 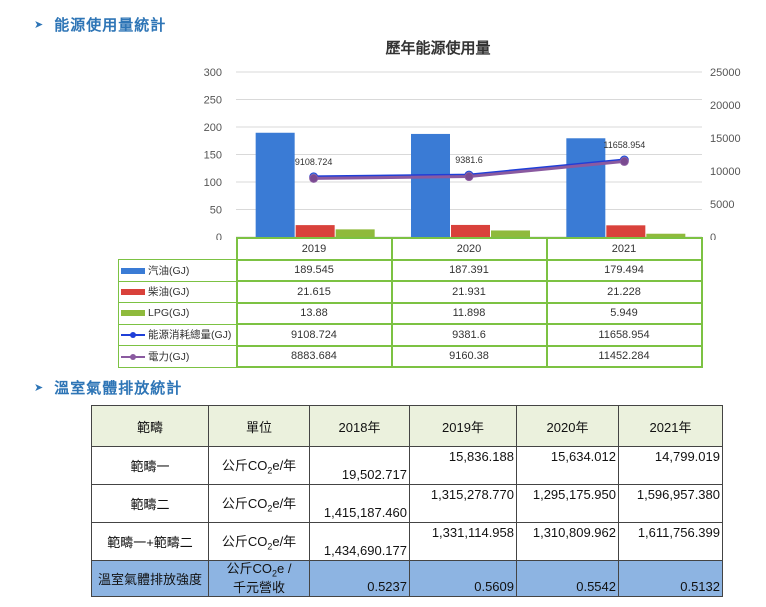 I want to click on table-cell: 0.5542, so click(x=567, y=578).